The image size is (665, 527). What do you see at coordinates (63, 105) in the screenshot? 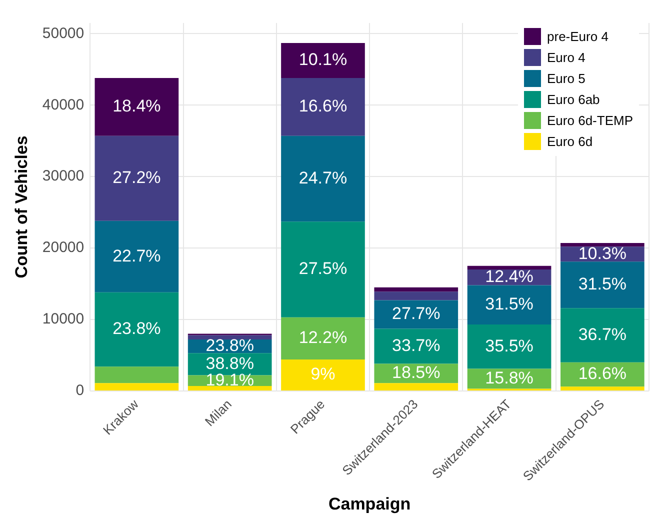
I see `y-tick-label: 40000` at bounding box center [63, 105].